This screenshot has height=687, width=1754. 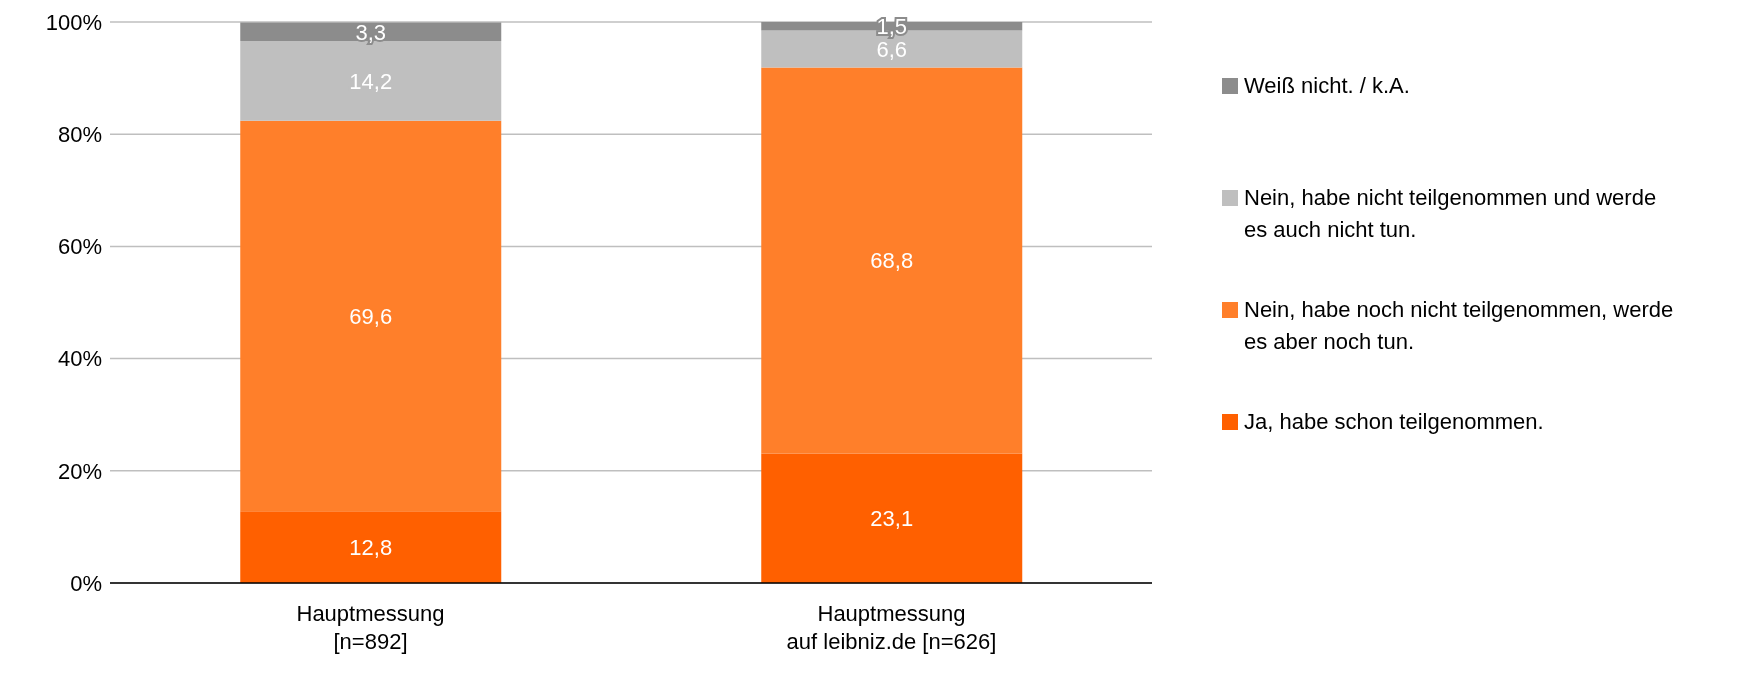 I want to click on legend-label: Nein, habe nicht teilgenommen und werde es auch nicht tun., so click(x=1451, y=214).